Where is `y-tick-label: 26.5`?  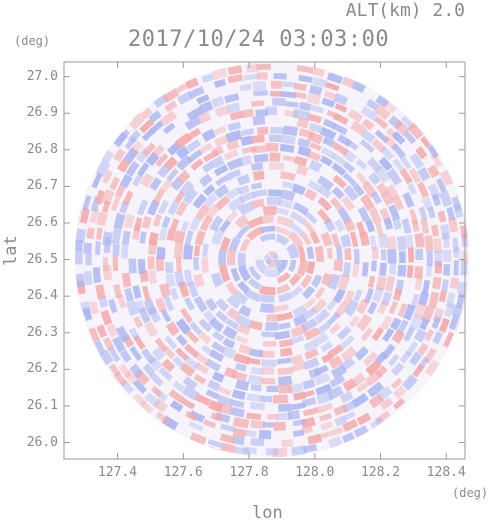
y-tick-label: 26.5 is located at coordinates (40, 259).